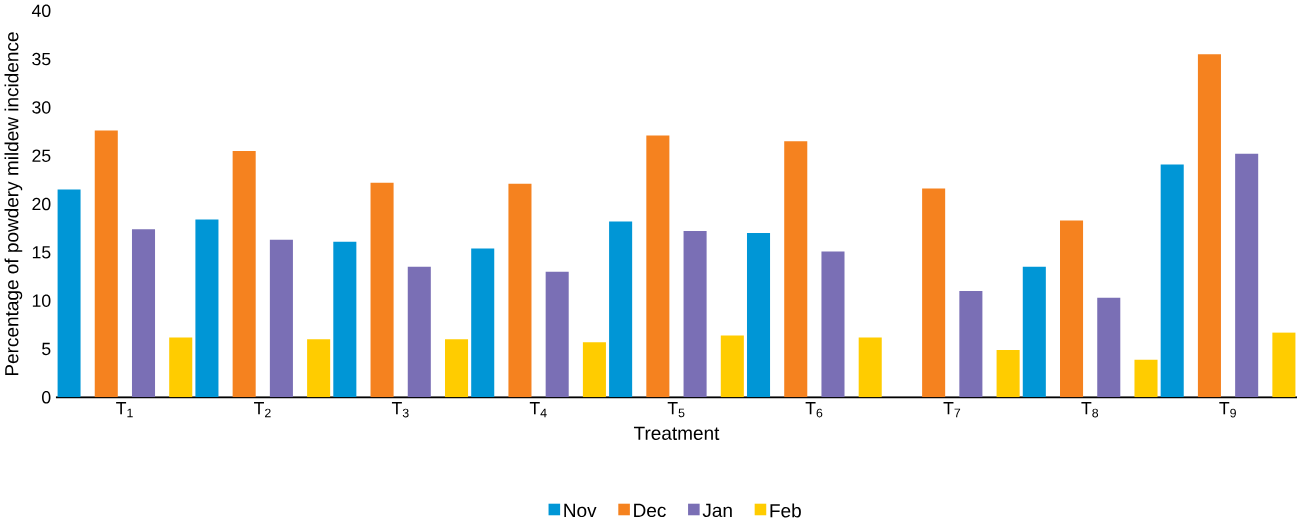 The width and height of the screenshot is (1298, 525). Describe the element at coordinates (41, 107) in the screenshot. I see `y-tick-label: 30` at that location.